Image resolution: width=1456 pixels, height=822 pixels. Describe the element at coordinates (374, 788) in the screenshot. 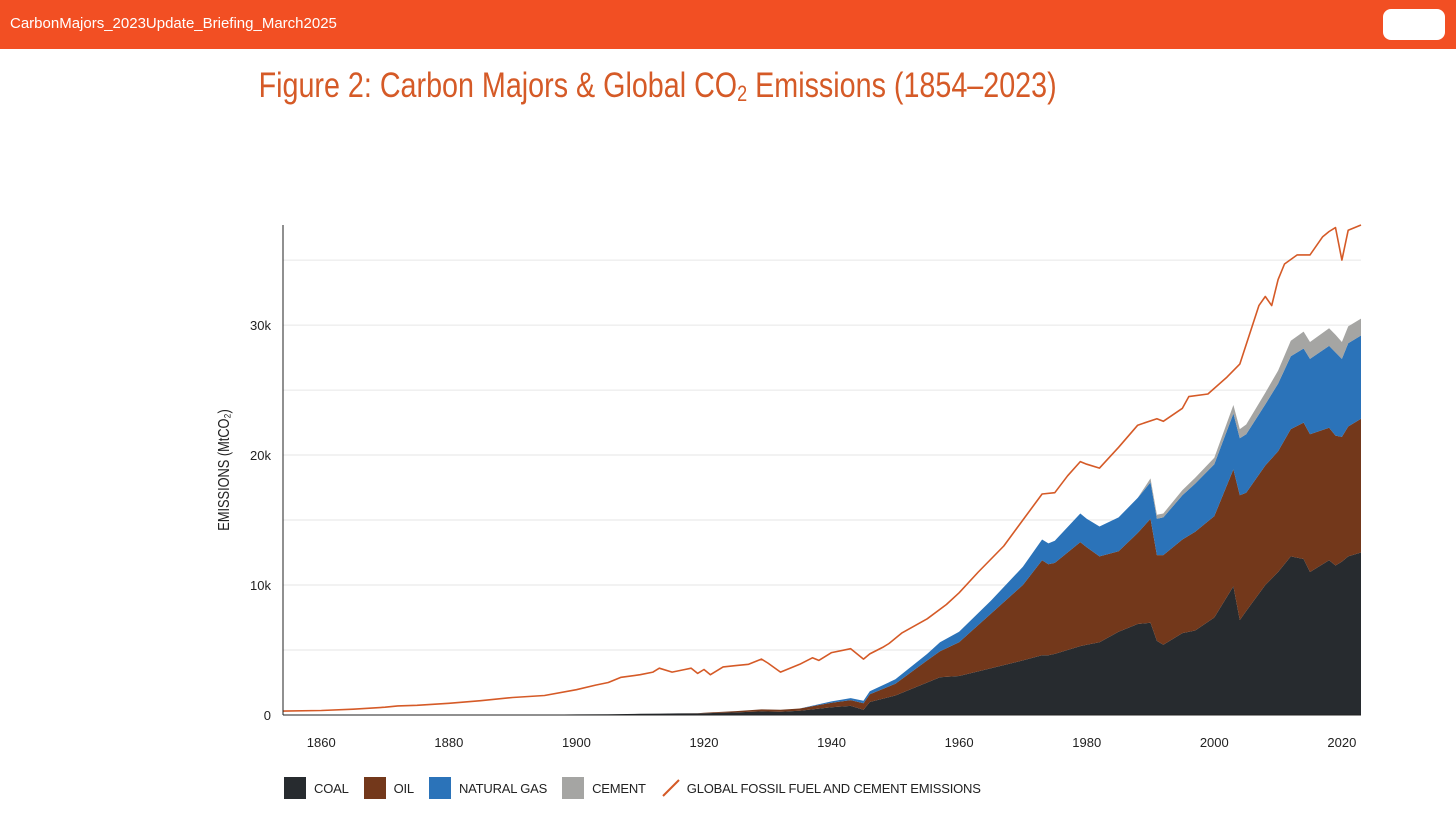

I see `legend-swatch-oil` at that location.